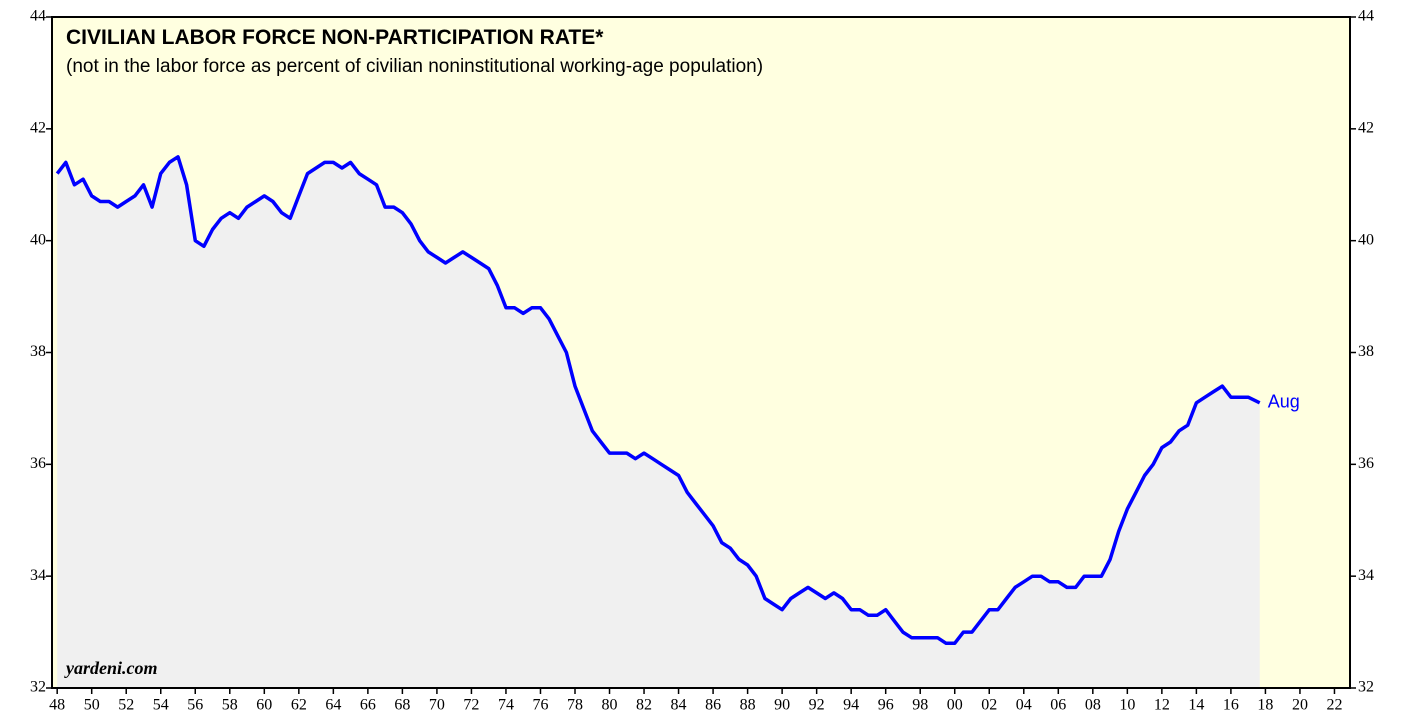 The image size is (1407, 719). I want to click on y-tick-label: 44, so click(38, 16).